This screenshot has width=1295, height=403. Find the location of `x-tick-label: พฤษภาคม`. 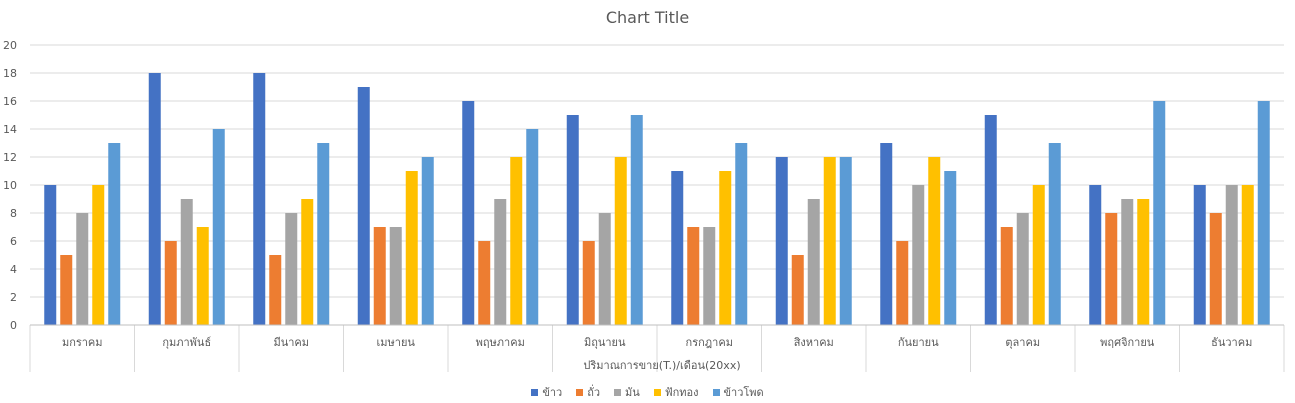

x-tick-label: พฤษภาคม is located at coordinates (500, 342).